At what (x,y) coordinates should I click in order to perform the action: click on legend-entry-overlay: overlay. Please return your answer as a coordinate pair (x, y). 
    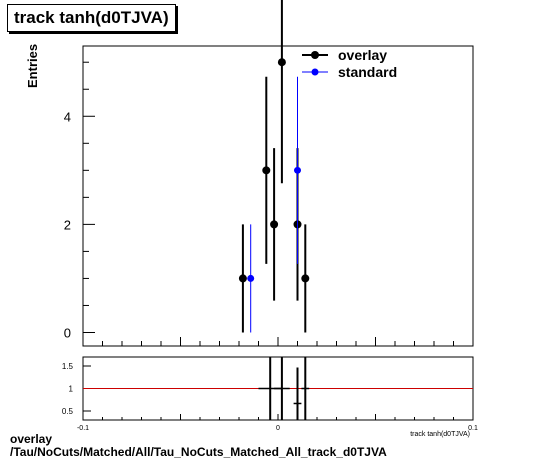
    Looking at the image, I should click on (344, 55).